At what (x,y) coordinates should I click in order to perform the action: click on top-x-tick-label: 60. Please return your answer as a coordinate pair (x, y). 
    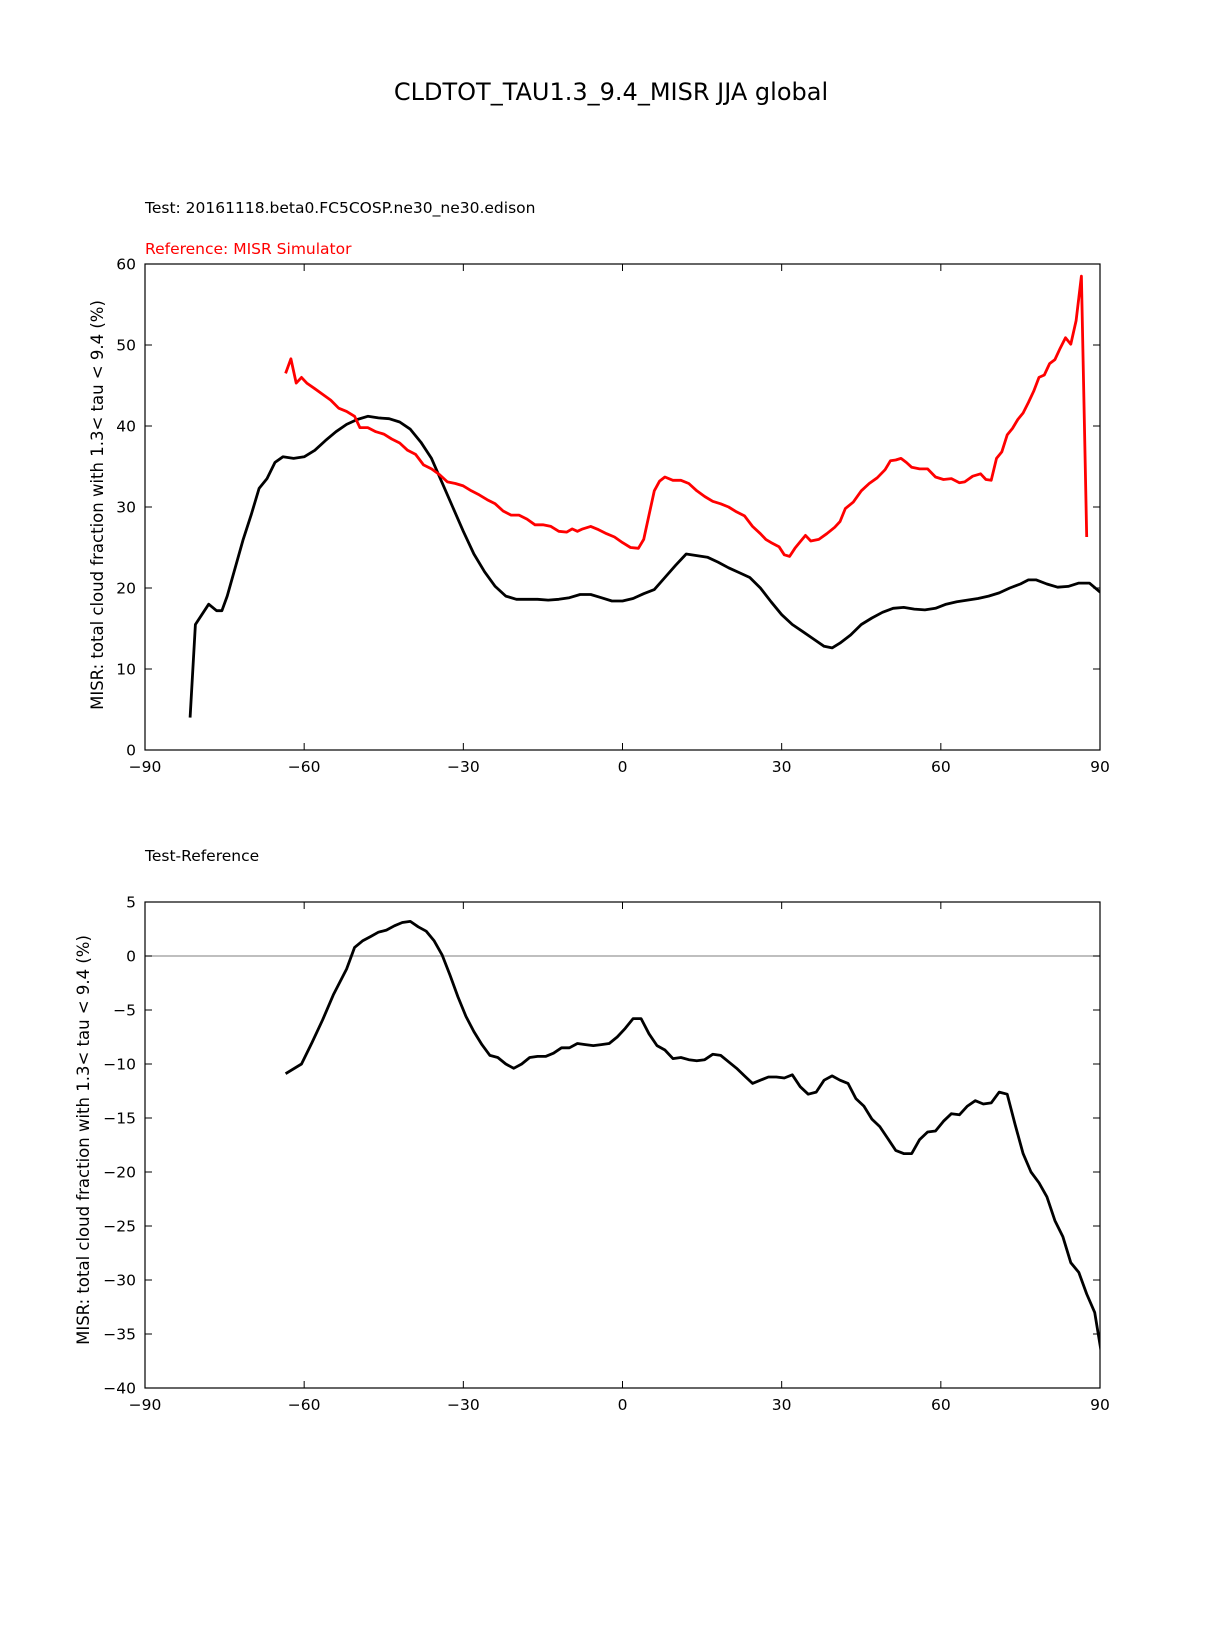
    Looking at the image, I should click on (941, 767).